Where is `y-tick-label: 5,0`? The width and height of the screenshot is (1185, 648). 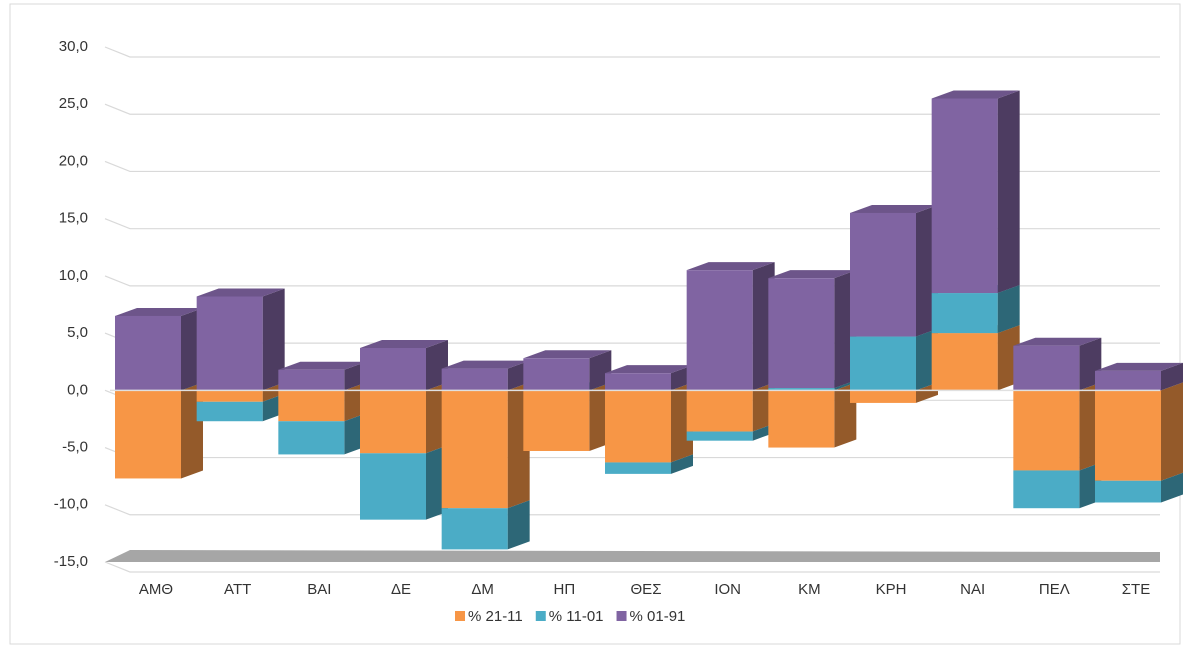 y-tick-label: 5,0 is located at coordinates (77, 332).